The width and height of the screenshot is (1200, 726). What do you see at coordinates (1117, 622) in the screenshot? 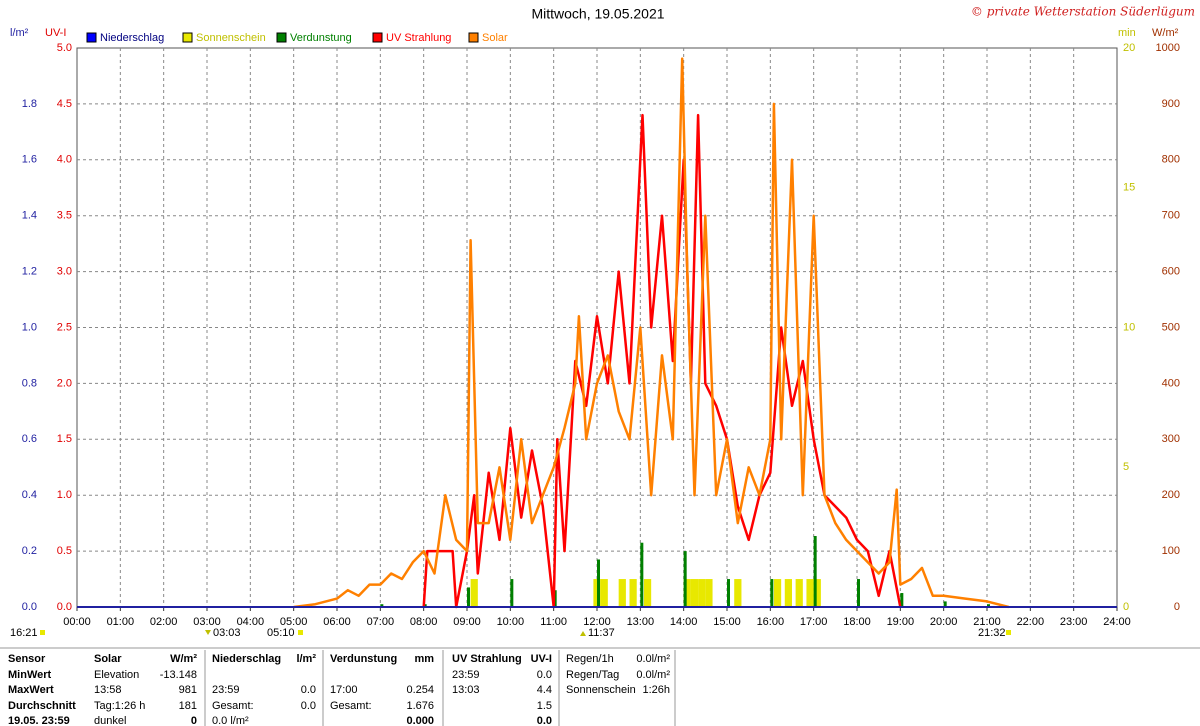
I see `x-tick-label: 24:00` at bounding box center [1117, 622].